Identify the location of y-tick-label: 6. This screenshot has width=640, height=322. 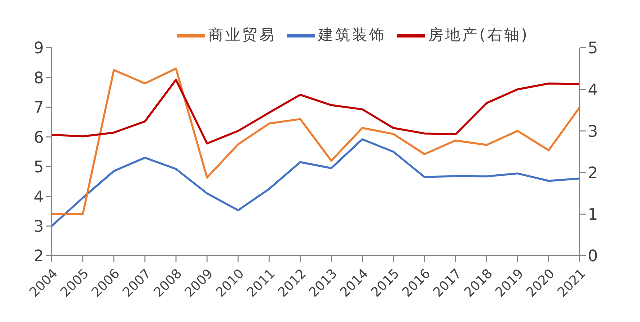
(39, 137).